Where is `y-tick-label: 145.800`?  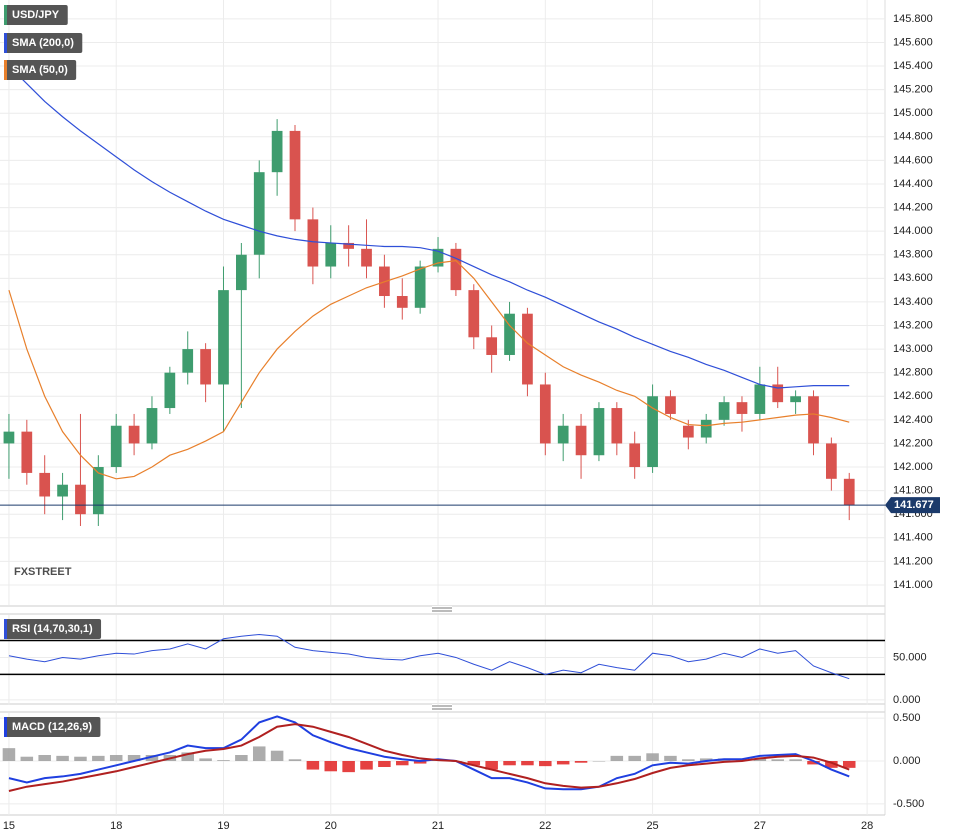
y-tick-label: 145.800 is located at coordinates (913, 19).